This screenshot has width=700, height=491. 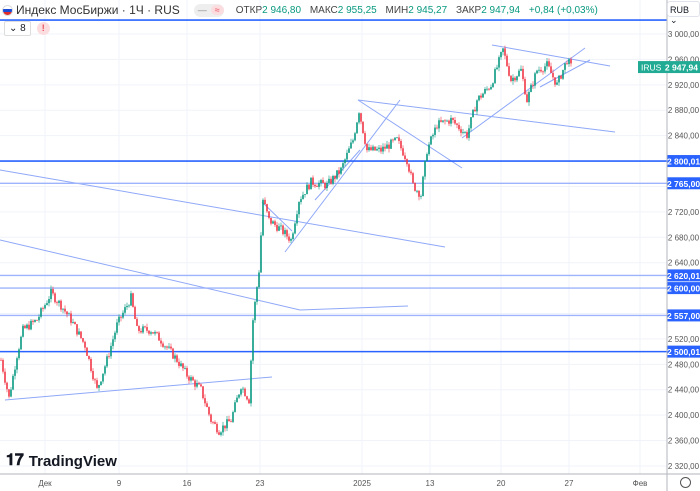 I want to click on high-label: МАКС, so click(x=323, y=10).